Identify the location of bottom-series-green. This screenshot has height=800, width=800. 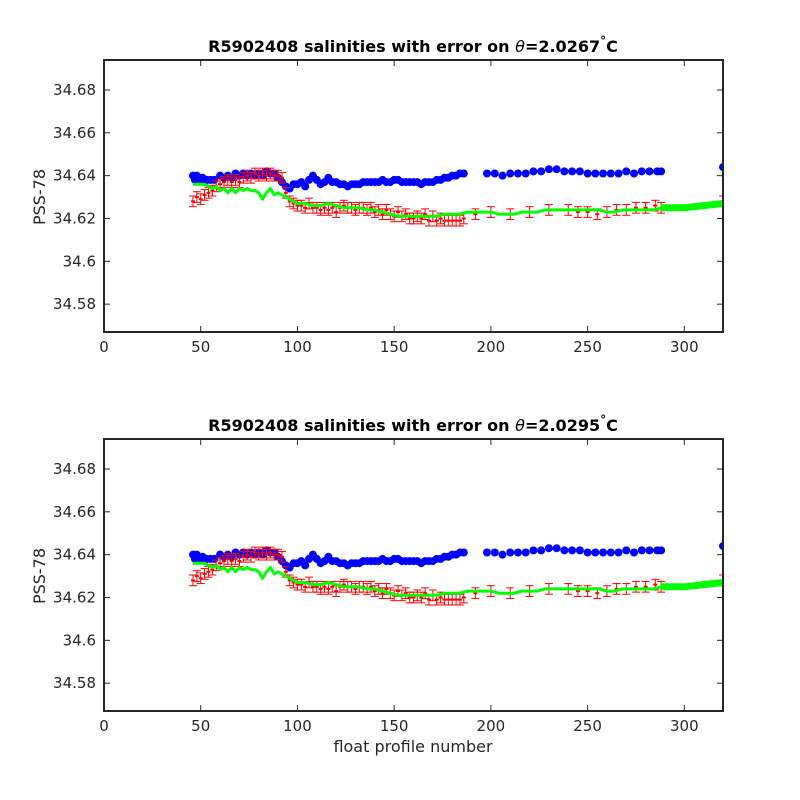
(458, 579).